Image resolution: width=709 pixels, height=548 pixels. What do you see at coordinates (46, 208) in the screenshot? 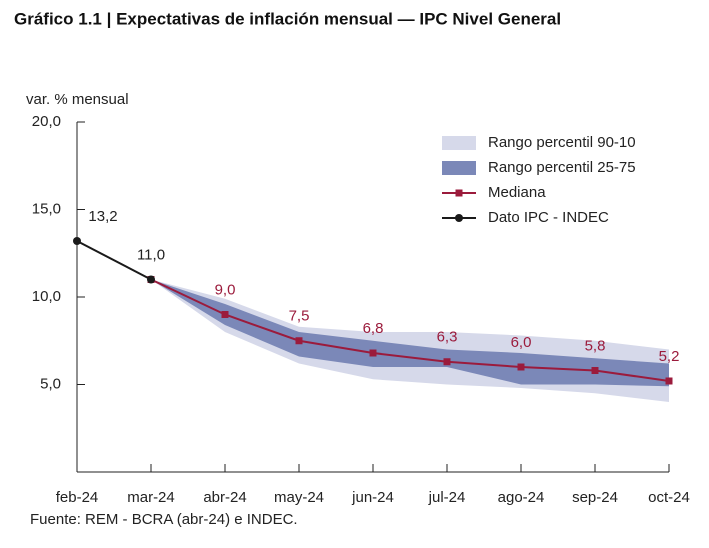
I see `y-tick-label: 15,0` at bounding box center [46, 208].